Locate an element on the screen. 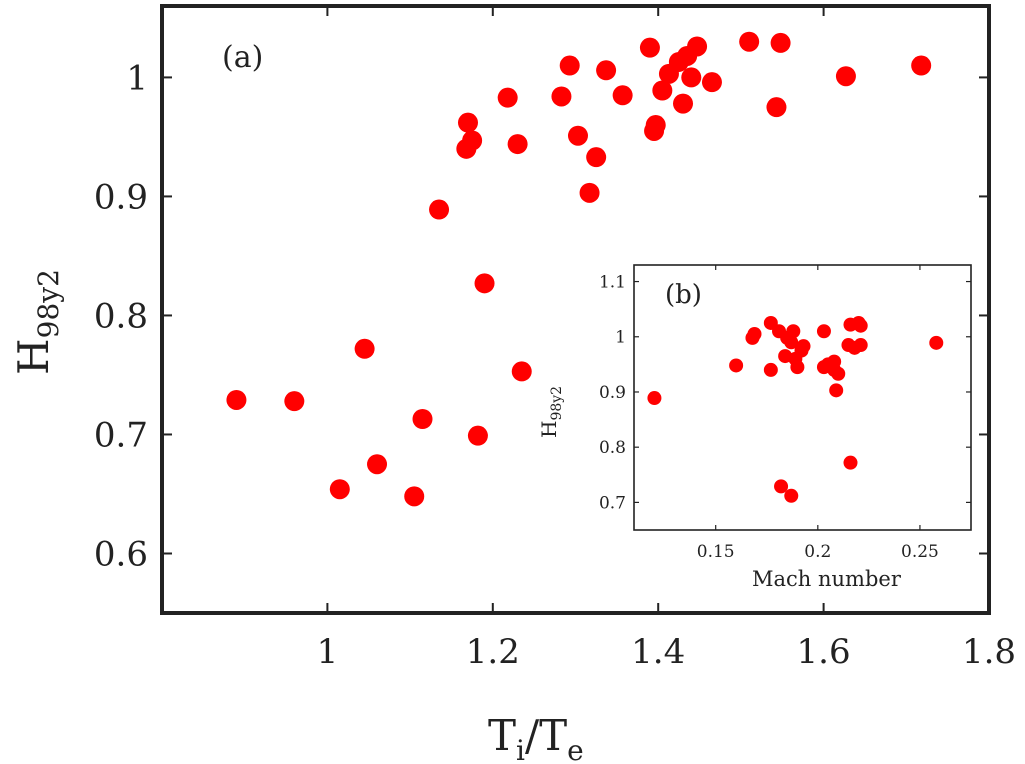 The image size is (1025, 764). x-tick-label: 1 is located at coordinates (328, 652).